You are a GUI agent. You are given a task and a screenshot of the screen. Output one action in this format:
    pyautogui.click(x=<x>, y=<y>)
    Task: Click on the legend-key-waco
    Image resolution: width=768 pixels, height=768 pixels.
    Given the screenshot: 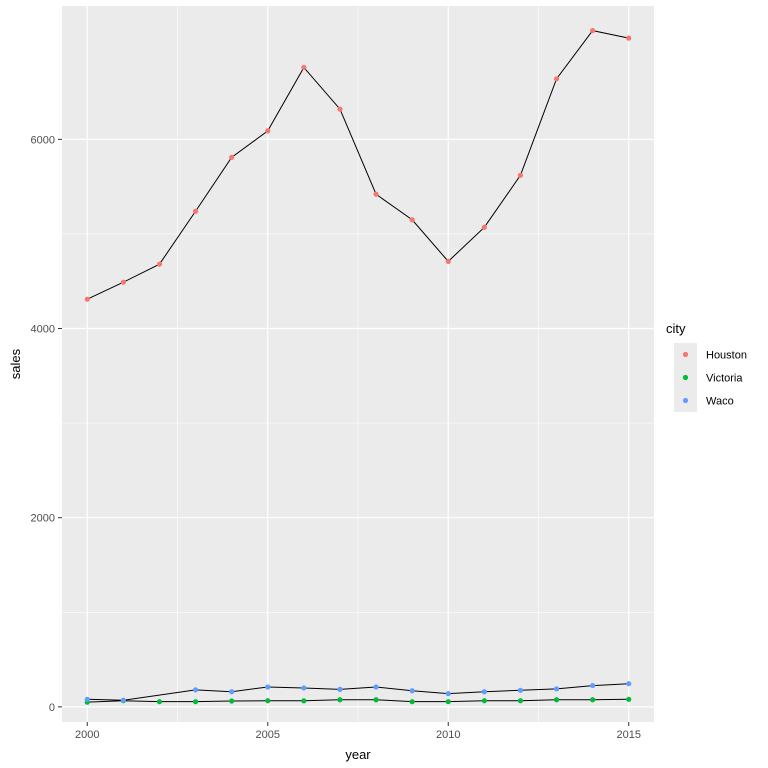 What is the action you would take?
    pyautogui.click(x=685, y=400)
    